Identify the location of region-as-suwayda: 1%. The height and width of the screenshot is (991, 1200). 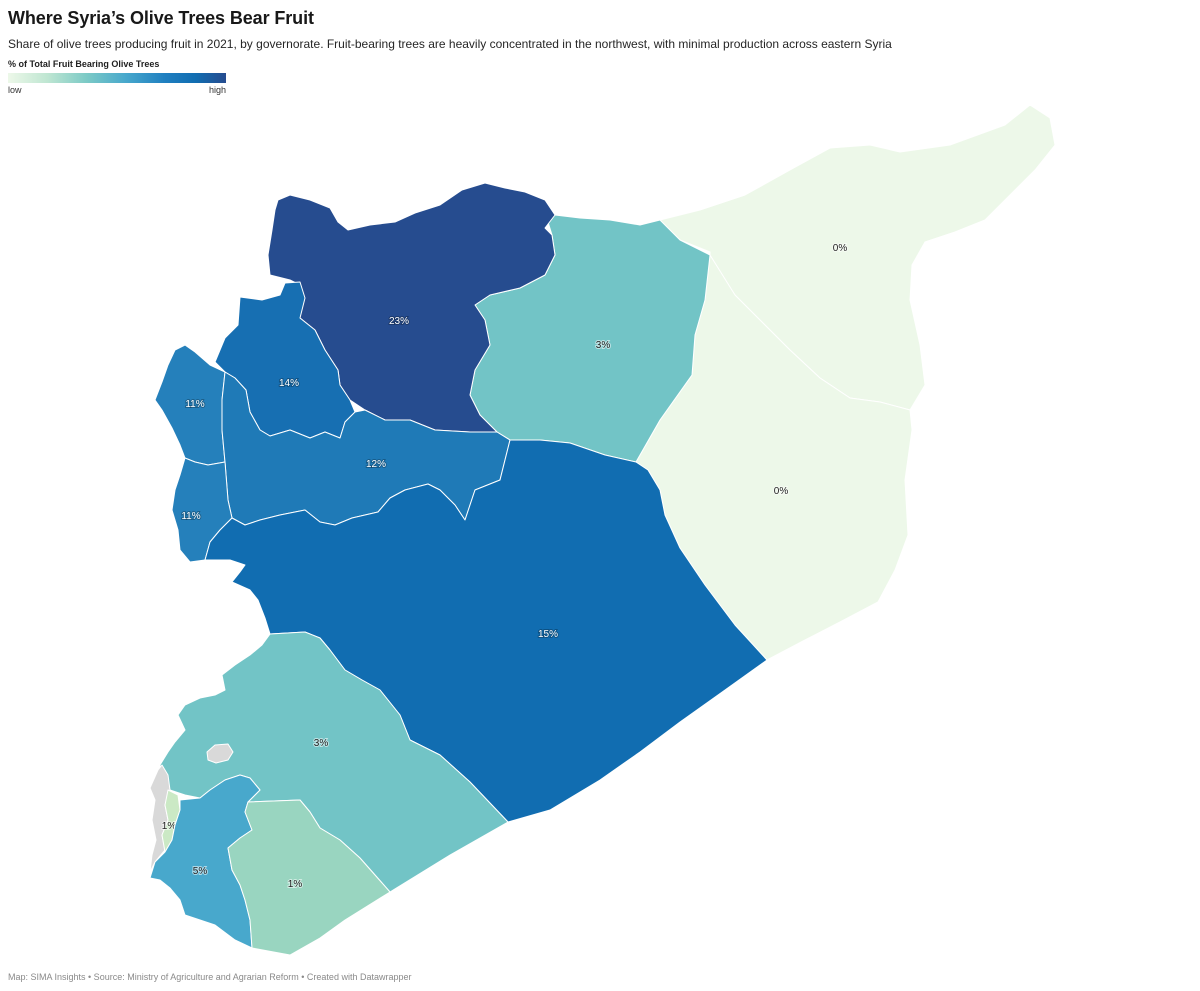
(309, 877).